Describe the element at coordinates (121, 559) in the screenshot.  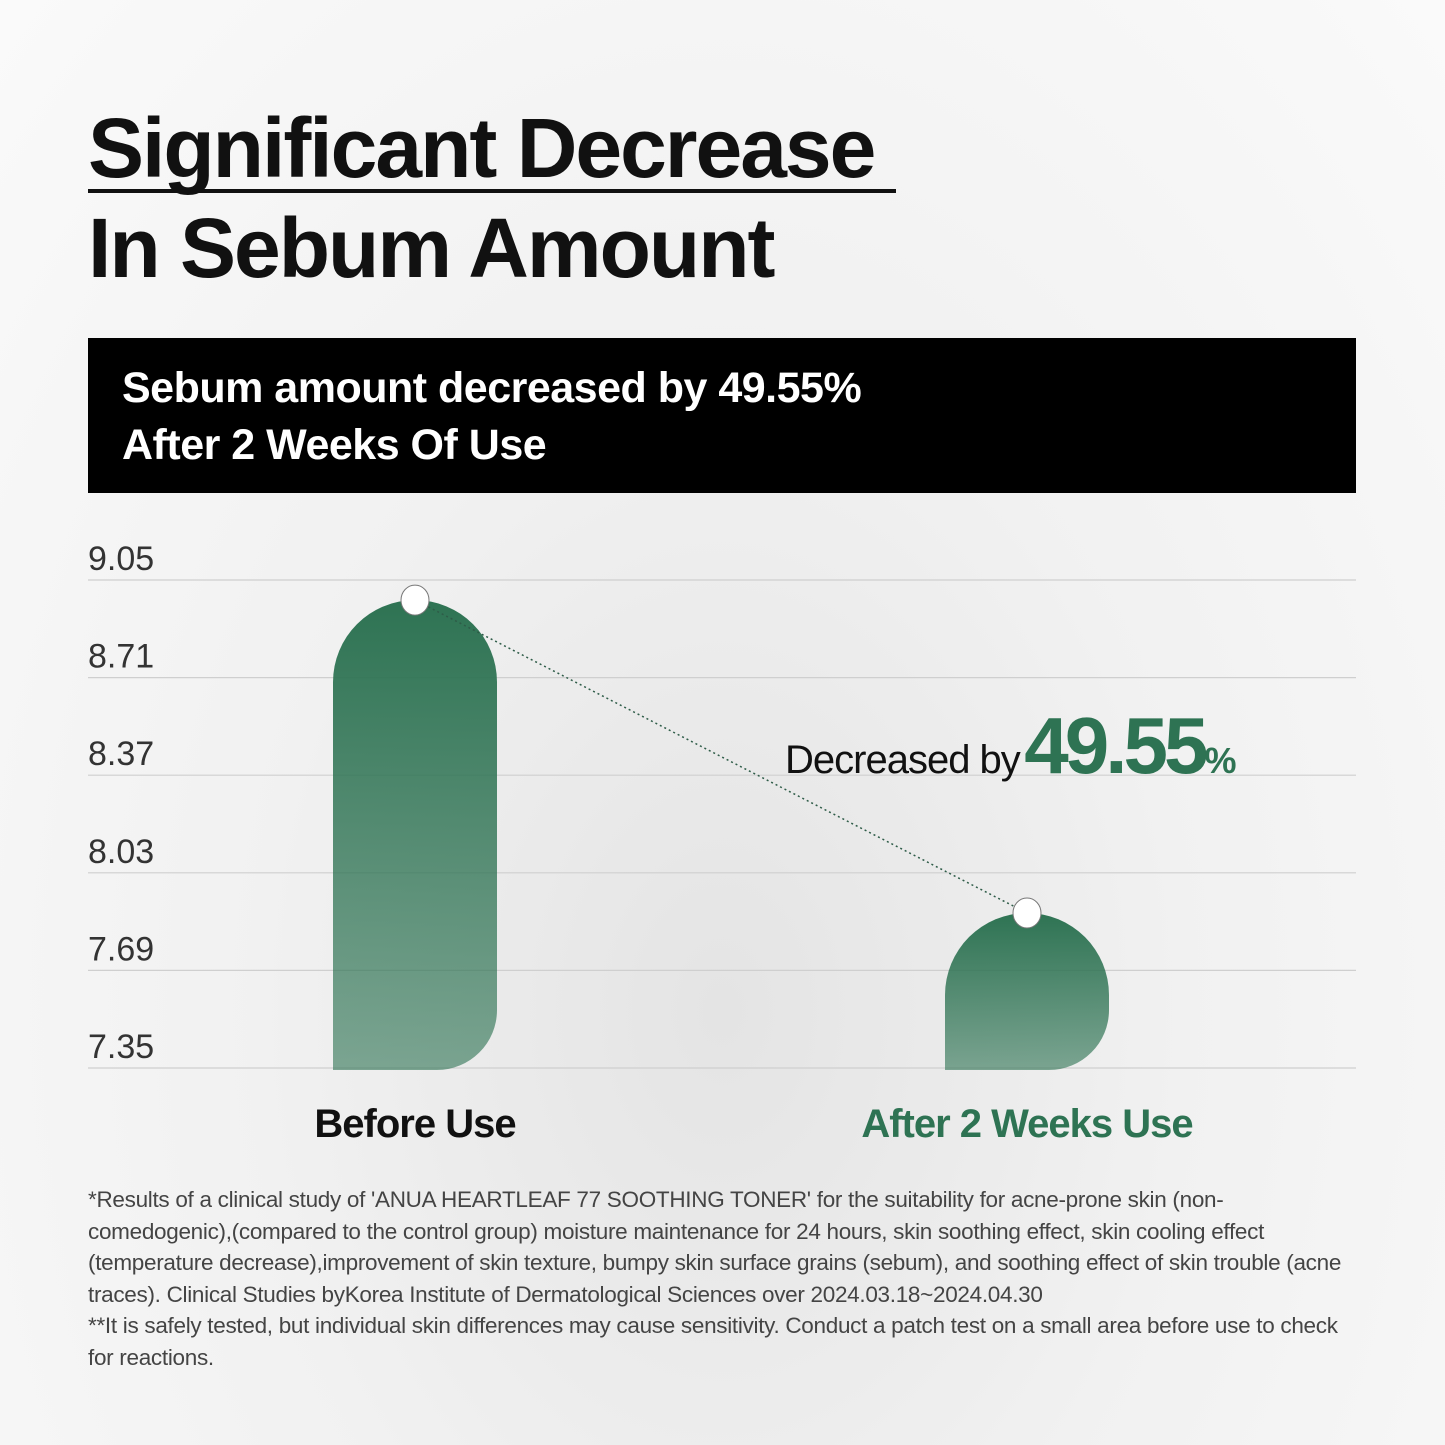
I see `y-tick-label: 9.05` at that location.